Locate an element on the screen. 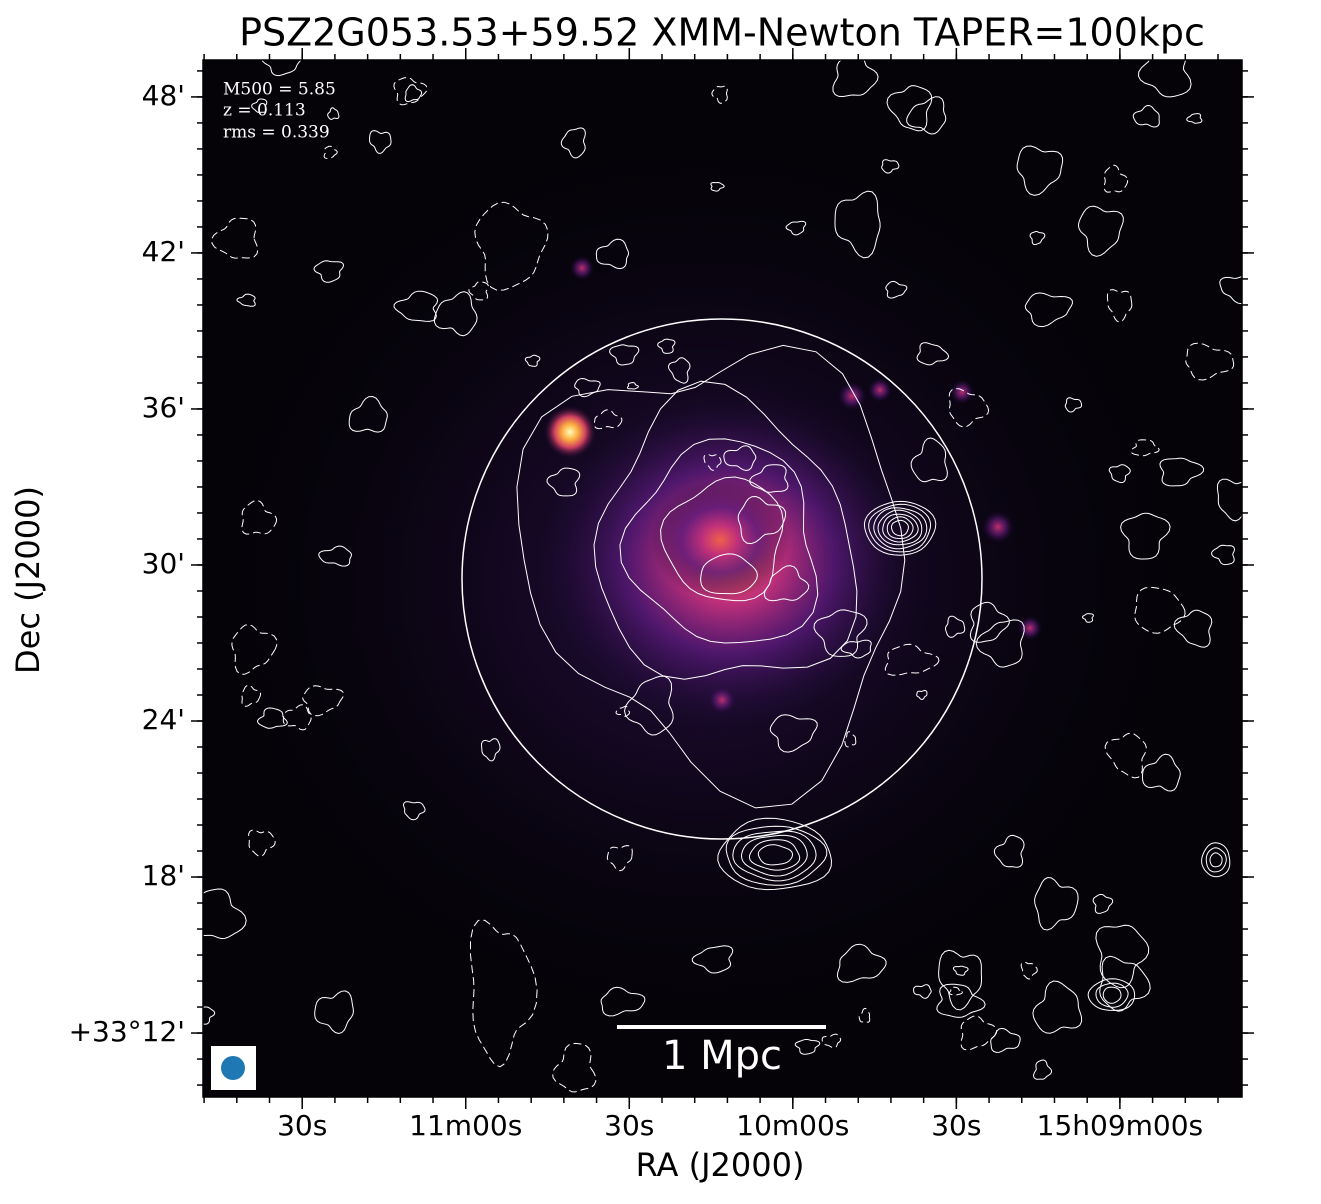  y-tick-label: 42' is located at coordinates (163, 251).